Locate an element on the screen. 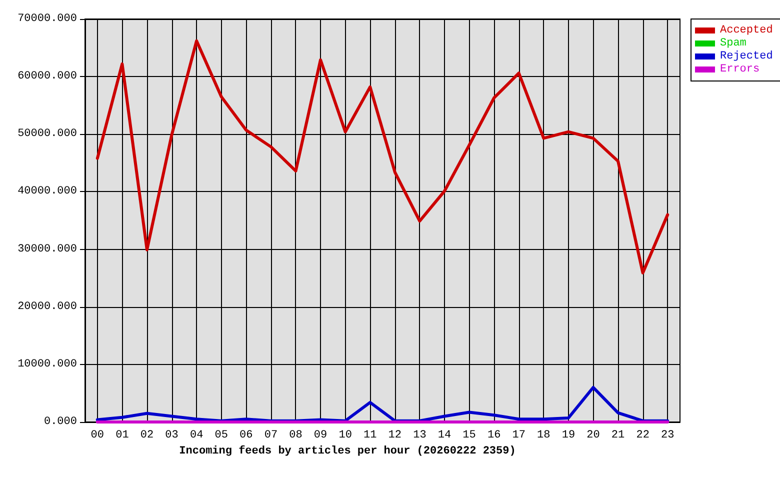  x-tick-label: 08 is located at coordinates (295, 436).